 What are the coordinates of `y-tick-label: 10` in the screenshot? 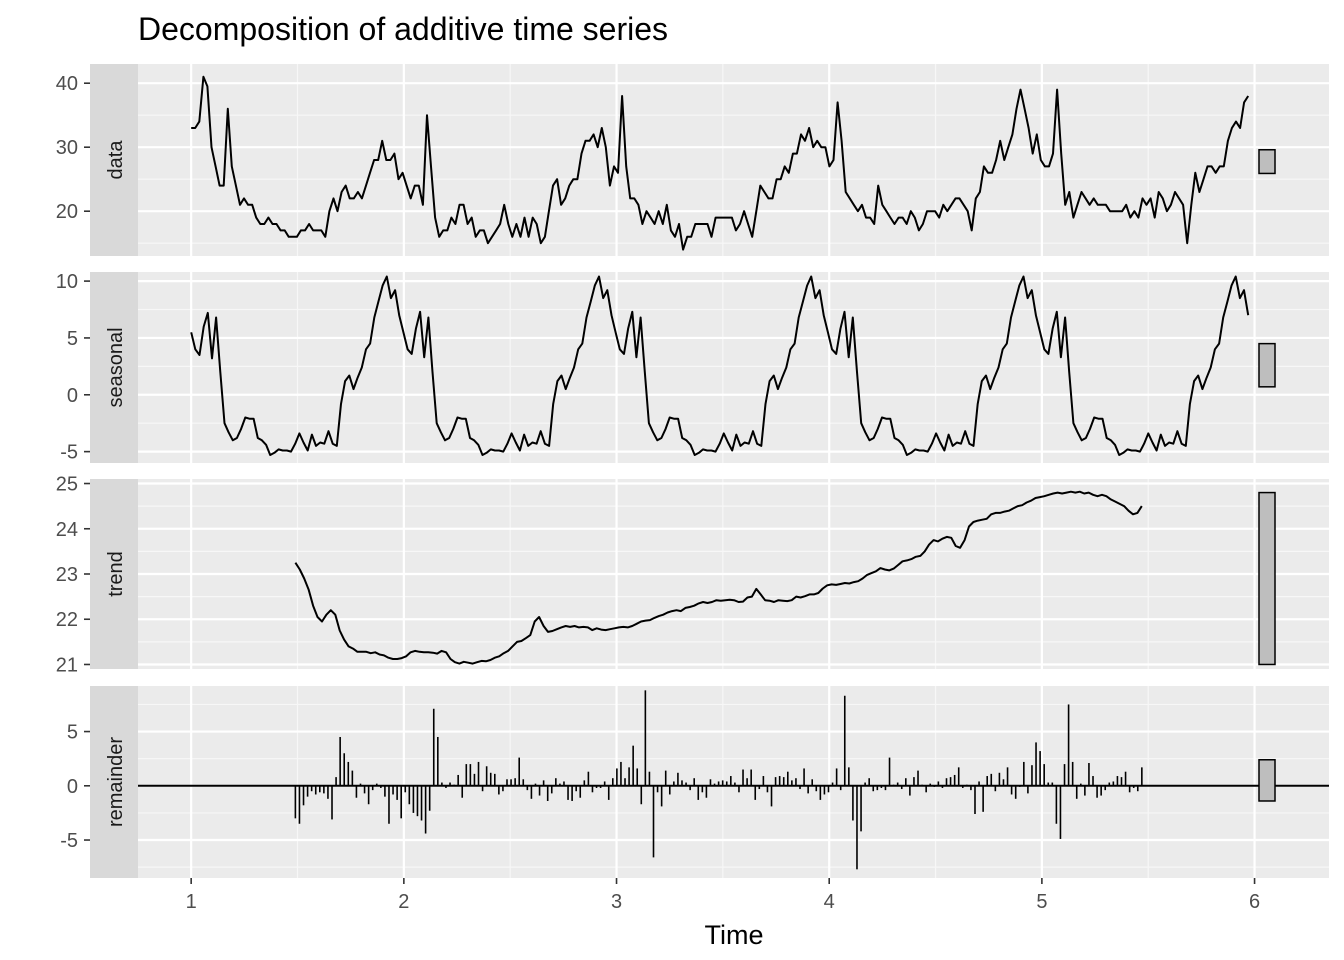 It's located at (67, 282).